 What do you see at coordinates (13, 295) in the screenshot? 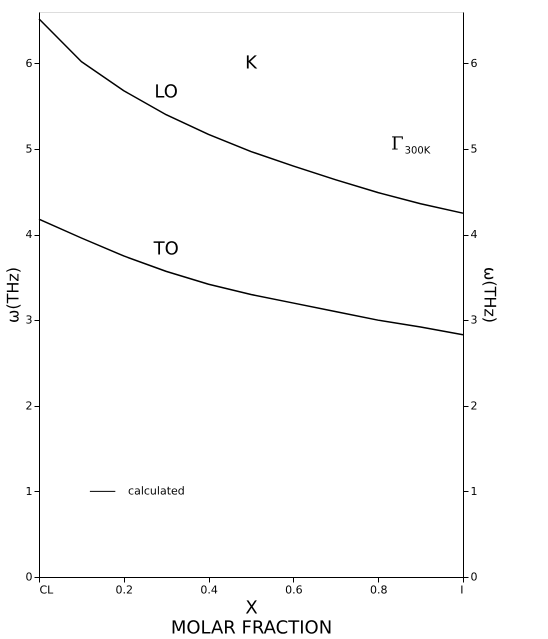
I see `y-axis-title: ω(THz)` at bounding box center [13, 295].